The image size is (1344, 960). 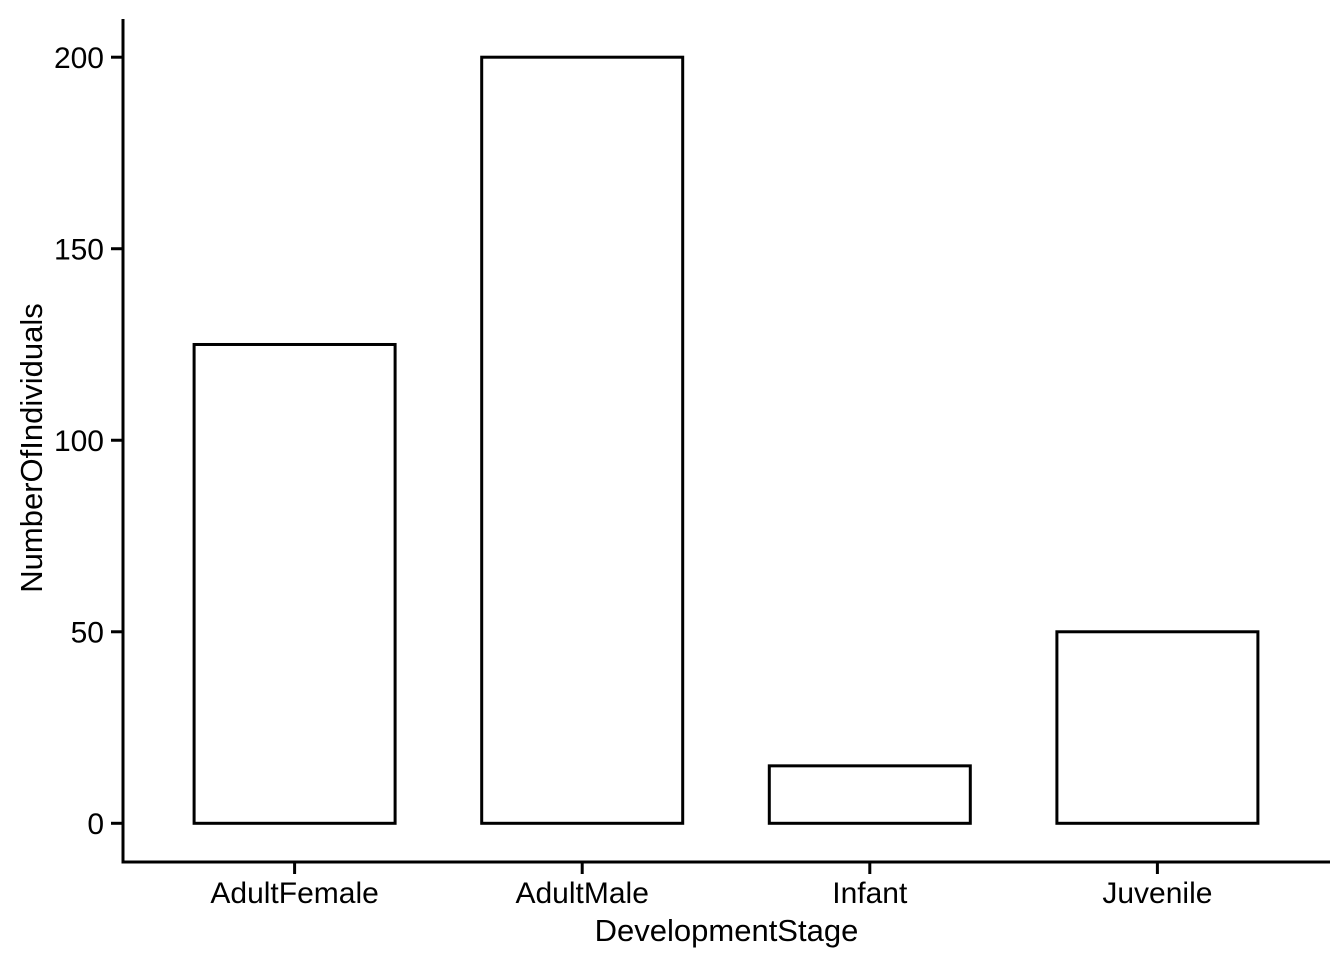 I want to click on x-tick-label: Infant, so click(x=870, y=893).